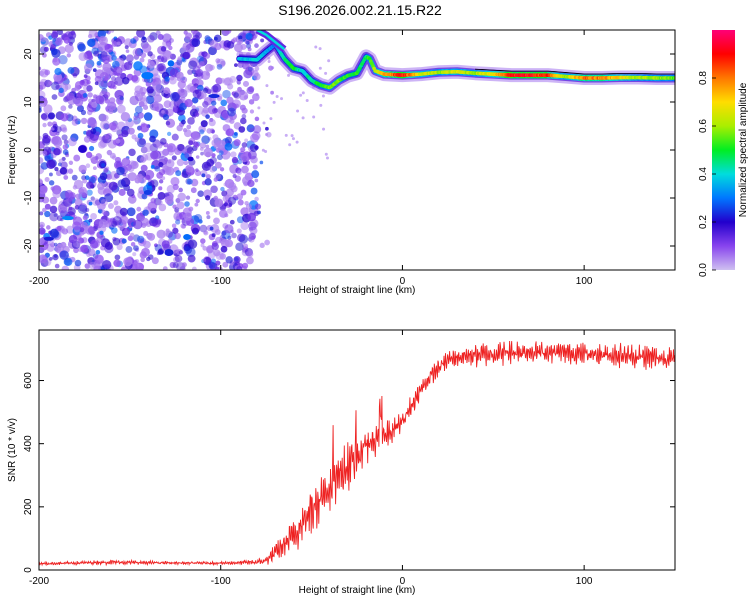 The height and width of the screenshot is (600, 750). I want to click on snr-x-tick-label: -200, so click(39, 581).